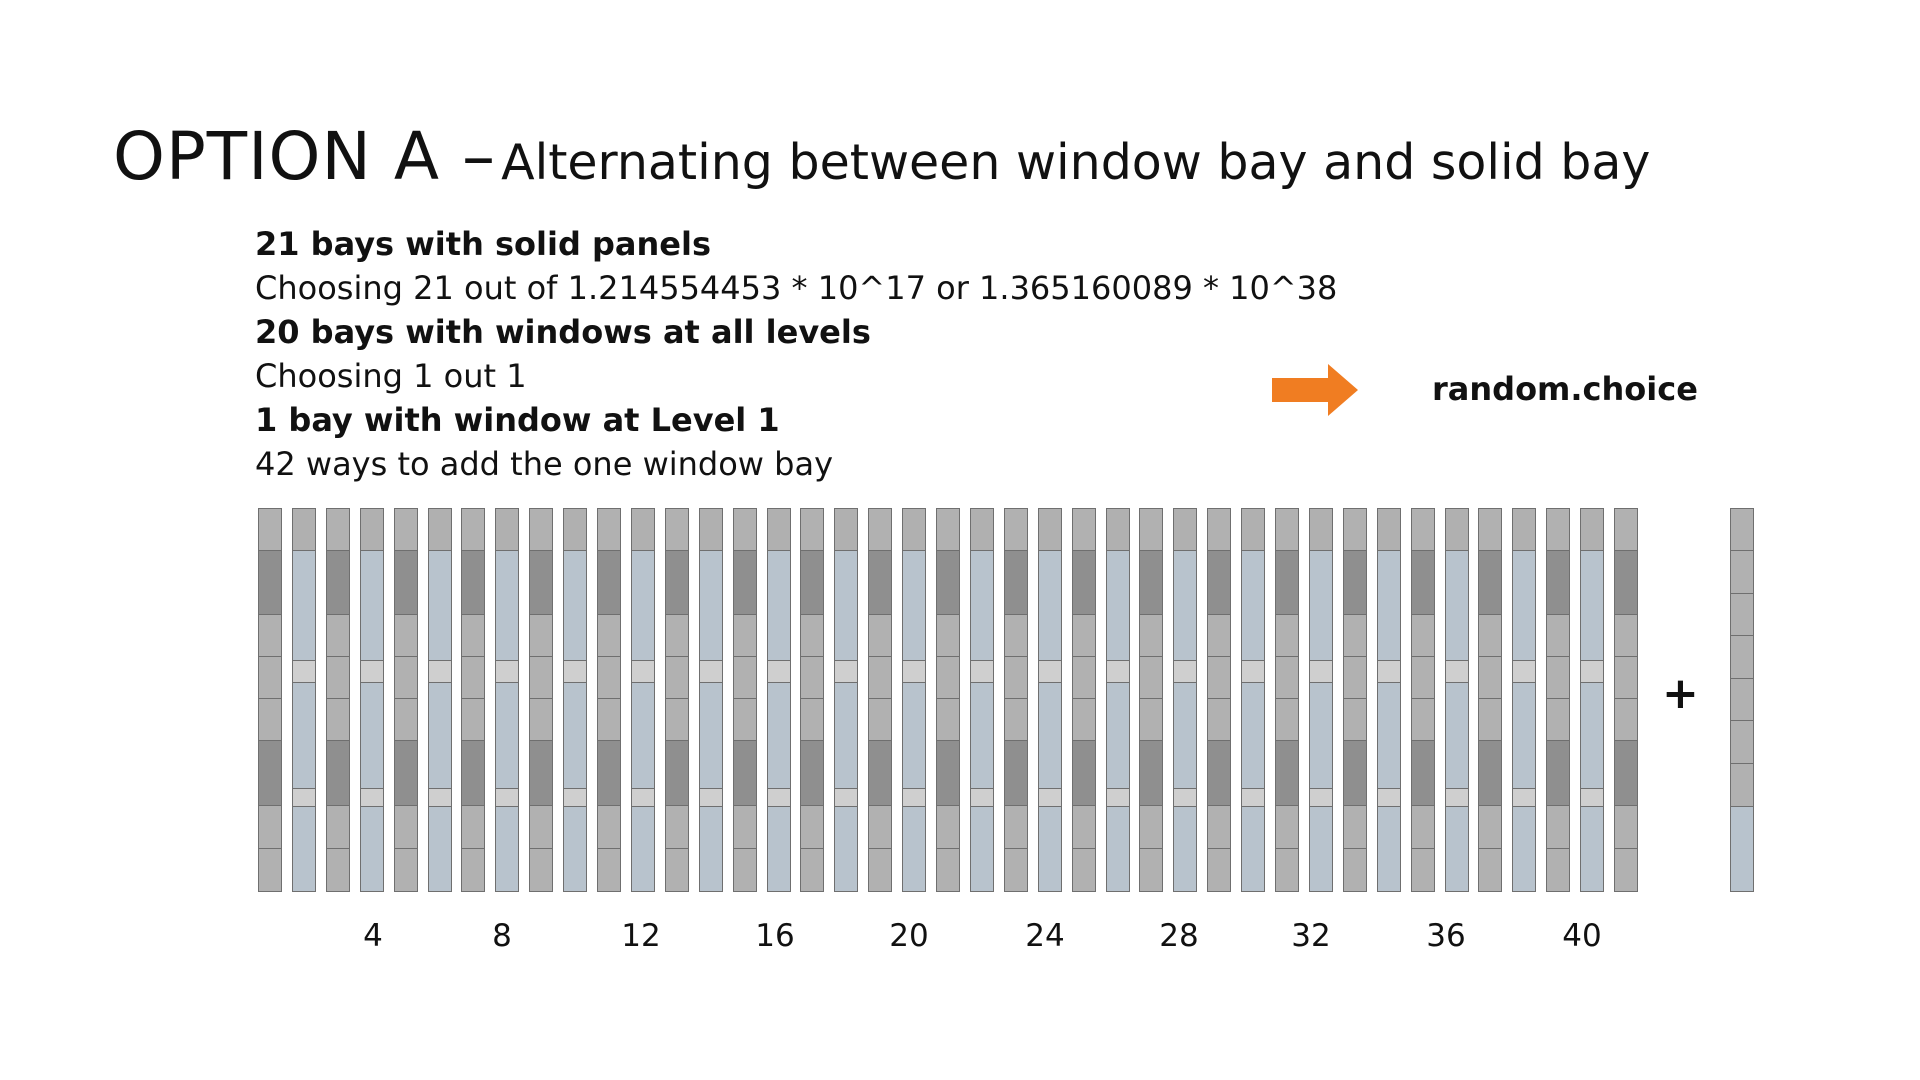 The width and height of the screenshot is (1920, 1080). Describe the element at coordinates (502, 936) in the screenshot. I see `axis-label: 8` at that location.